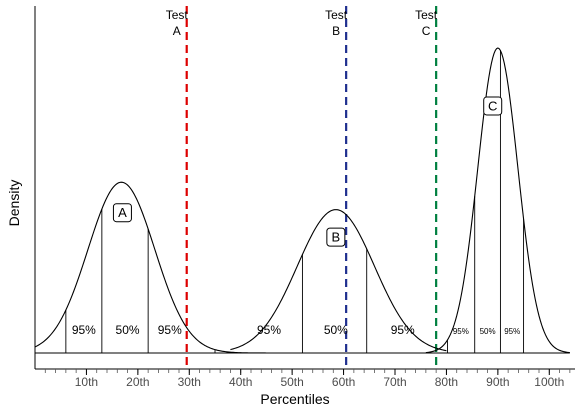 This screenshot has width=582, height=412. What do you see at coordinates (549, 382) in the screenshot?
I see `x-tick-label: 100th` at bounding box center [549, 382].